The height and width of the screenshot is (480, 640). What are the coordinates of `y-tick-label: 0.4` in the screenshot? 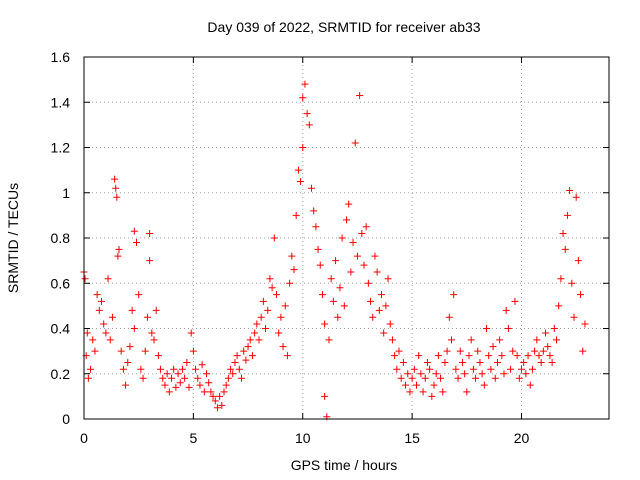 It's located at (61, 329).